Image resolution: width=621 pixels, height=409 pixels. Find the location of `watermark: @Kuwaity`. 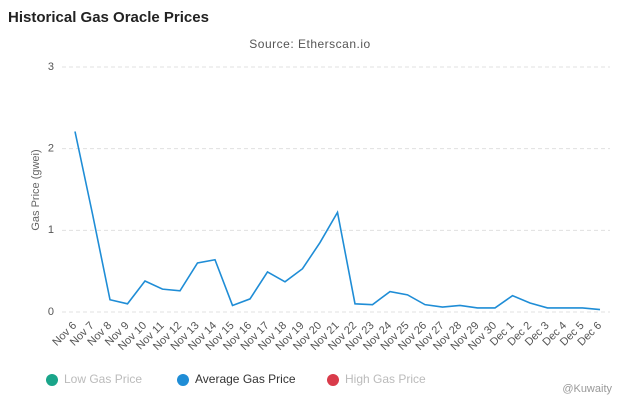

watermark: @Kuwaity is located at coordinates (587, 389).